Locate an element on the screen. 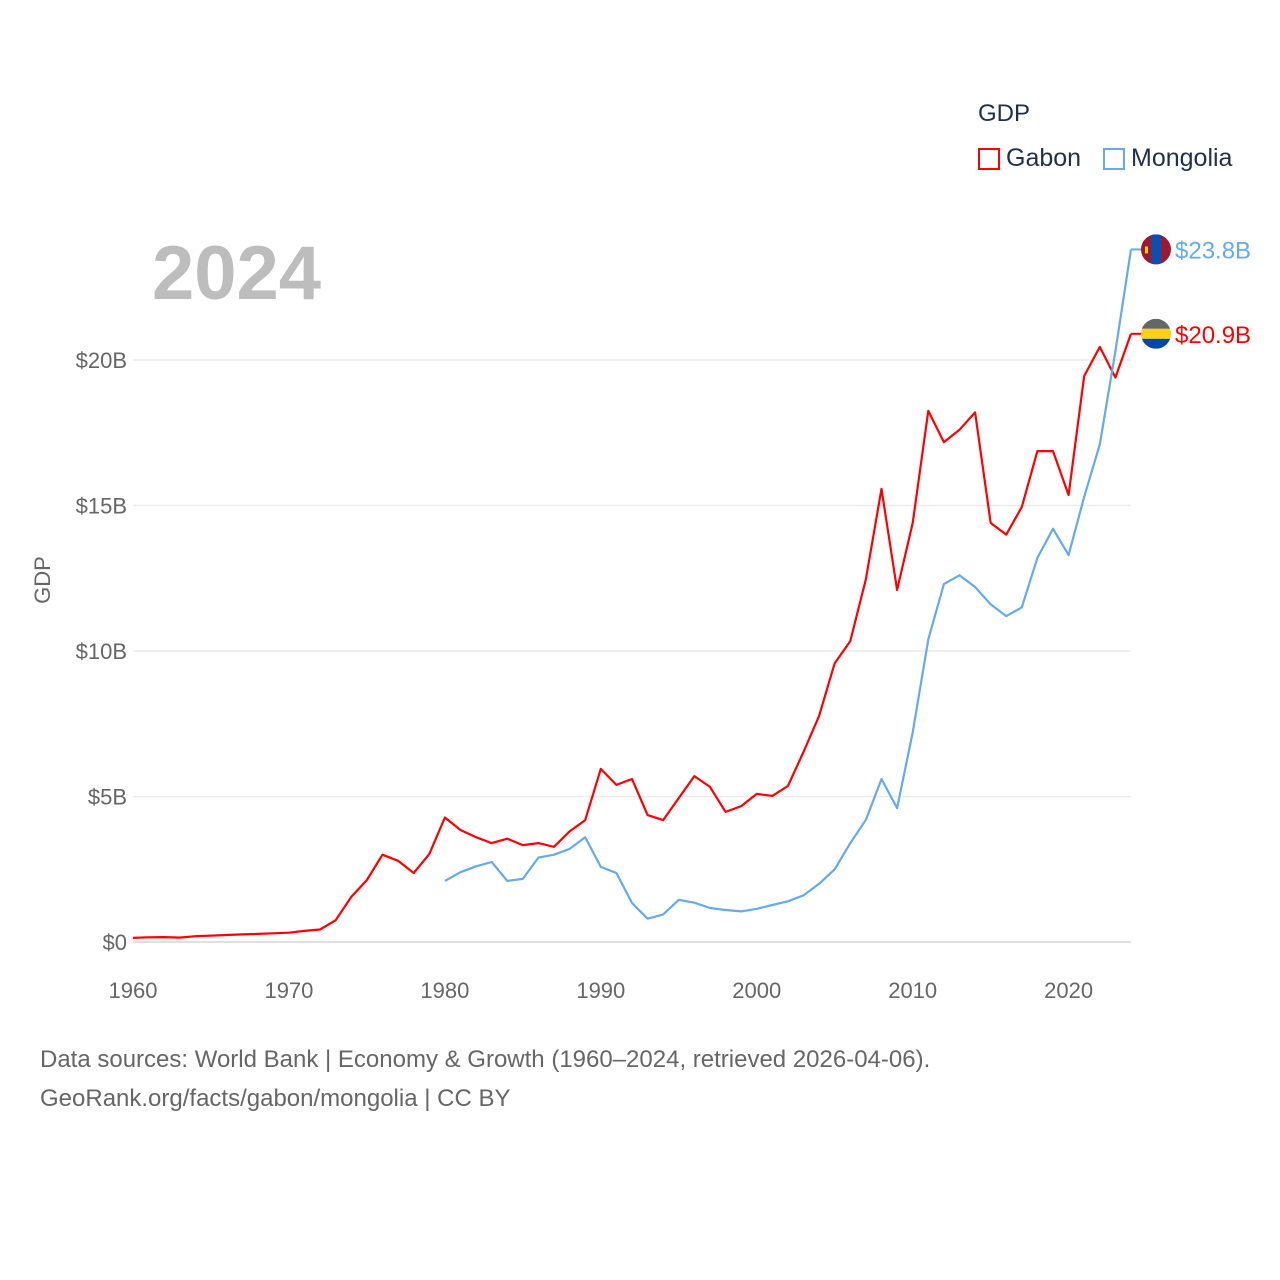 The width and height of the screenshot is (1280, 1280). x-tick-label: 2000 is located at coordinates (756, 990).